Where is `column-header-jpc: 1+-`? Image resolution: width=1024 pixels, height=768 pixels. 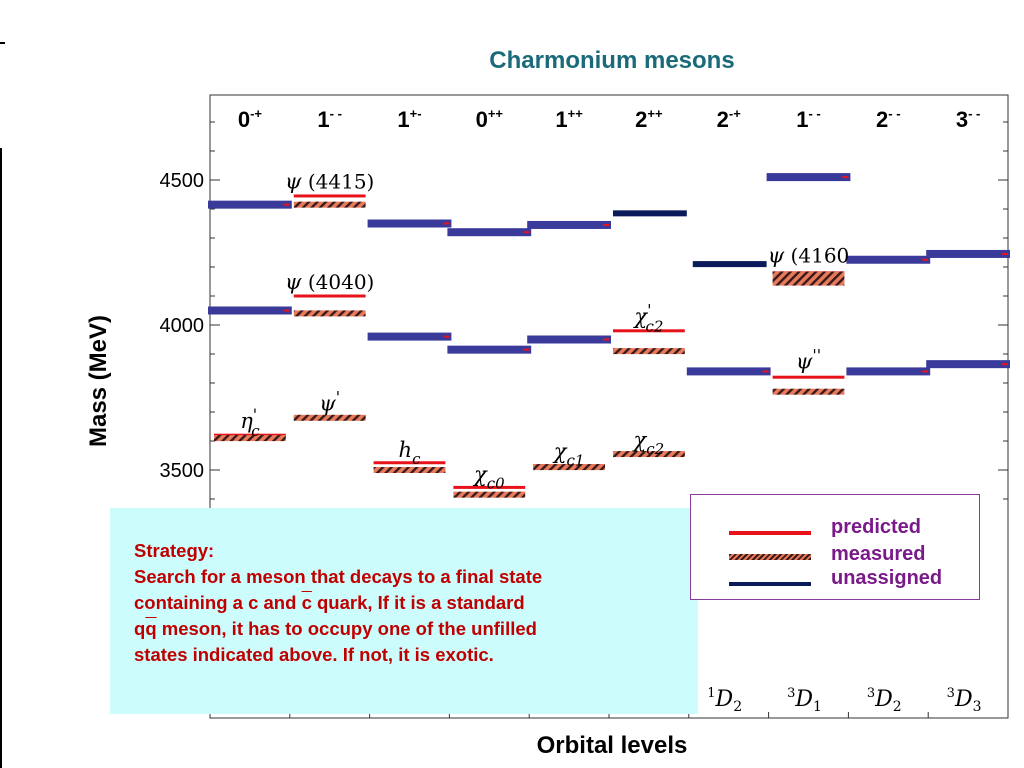
column-header-jpc: 1+- is located at coordinates (409, 119).